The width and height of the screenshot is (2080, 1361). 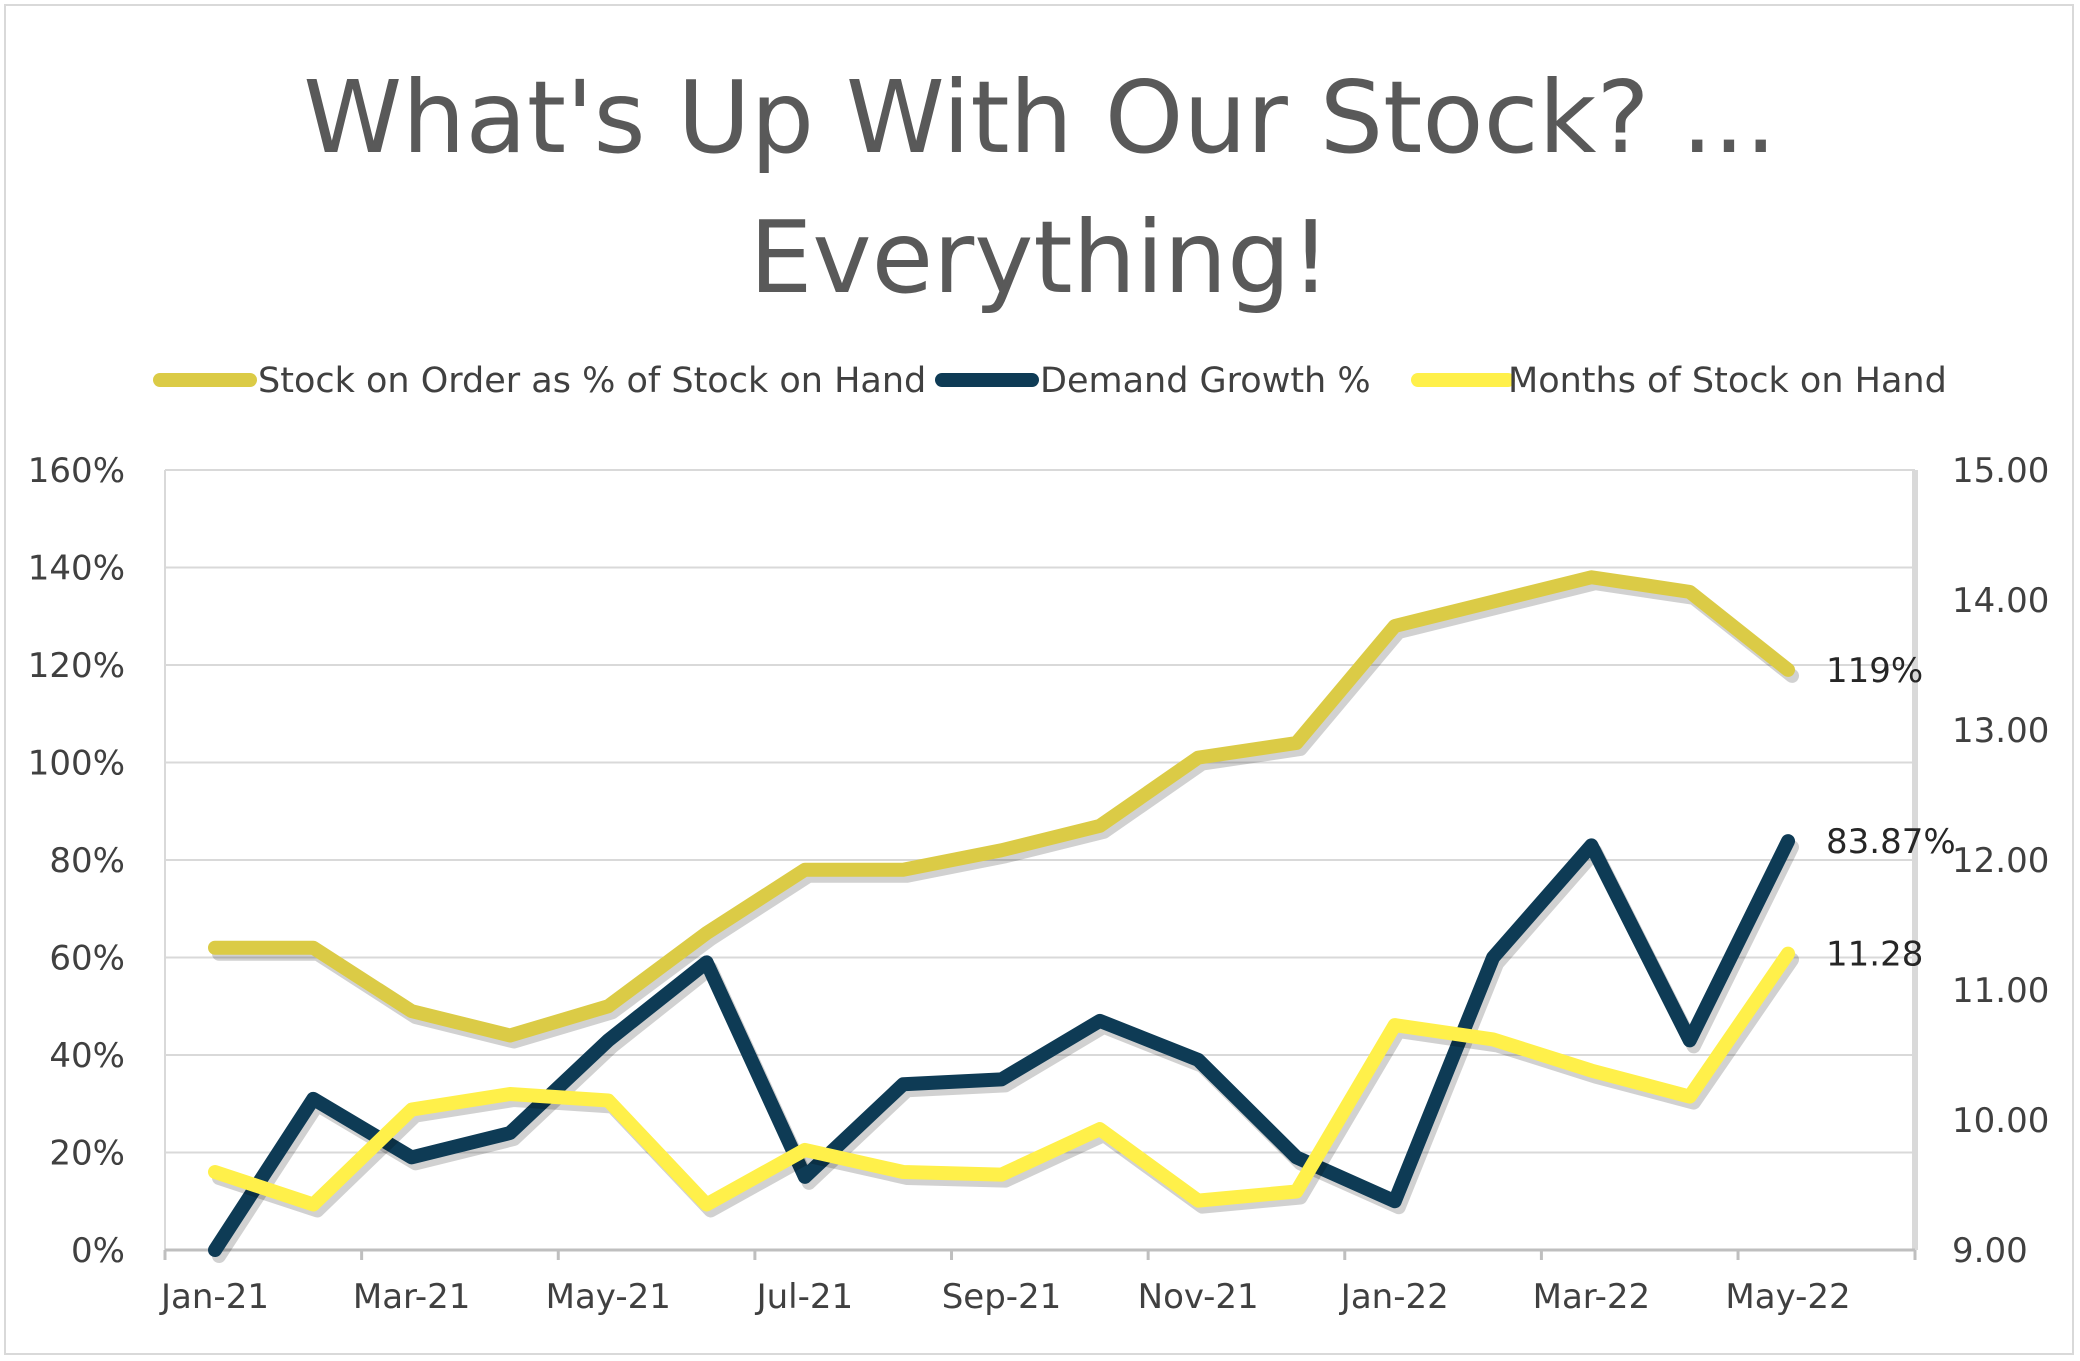 I want to click on y-right-tick-label: 13.00, so click(x=2000, y=731).